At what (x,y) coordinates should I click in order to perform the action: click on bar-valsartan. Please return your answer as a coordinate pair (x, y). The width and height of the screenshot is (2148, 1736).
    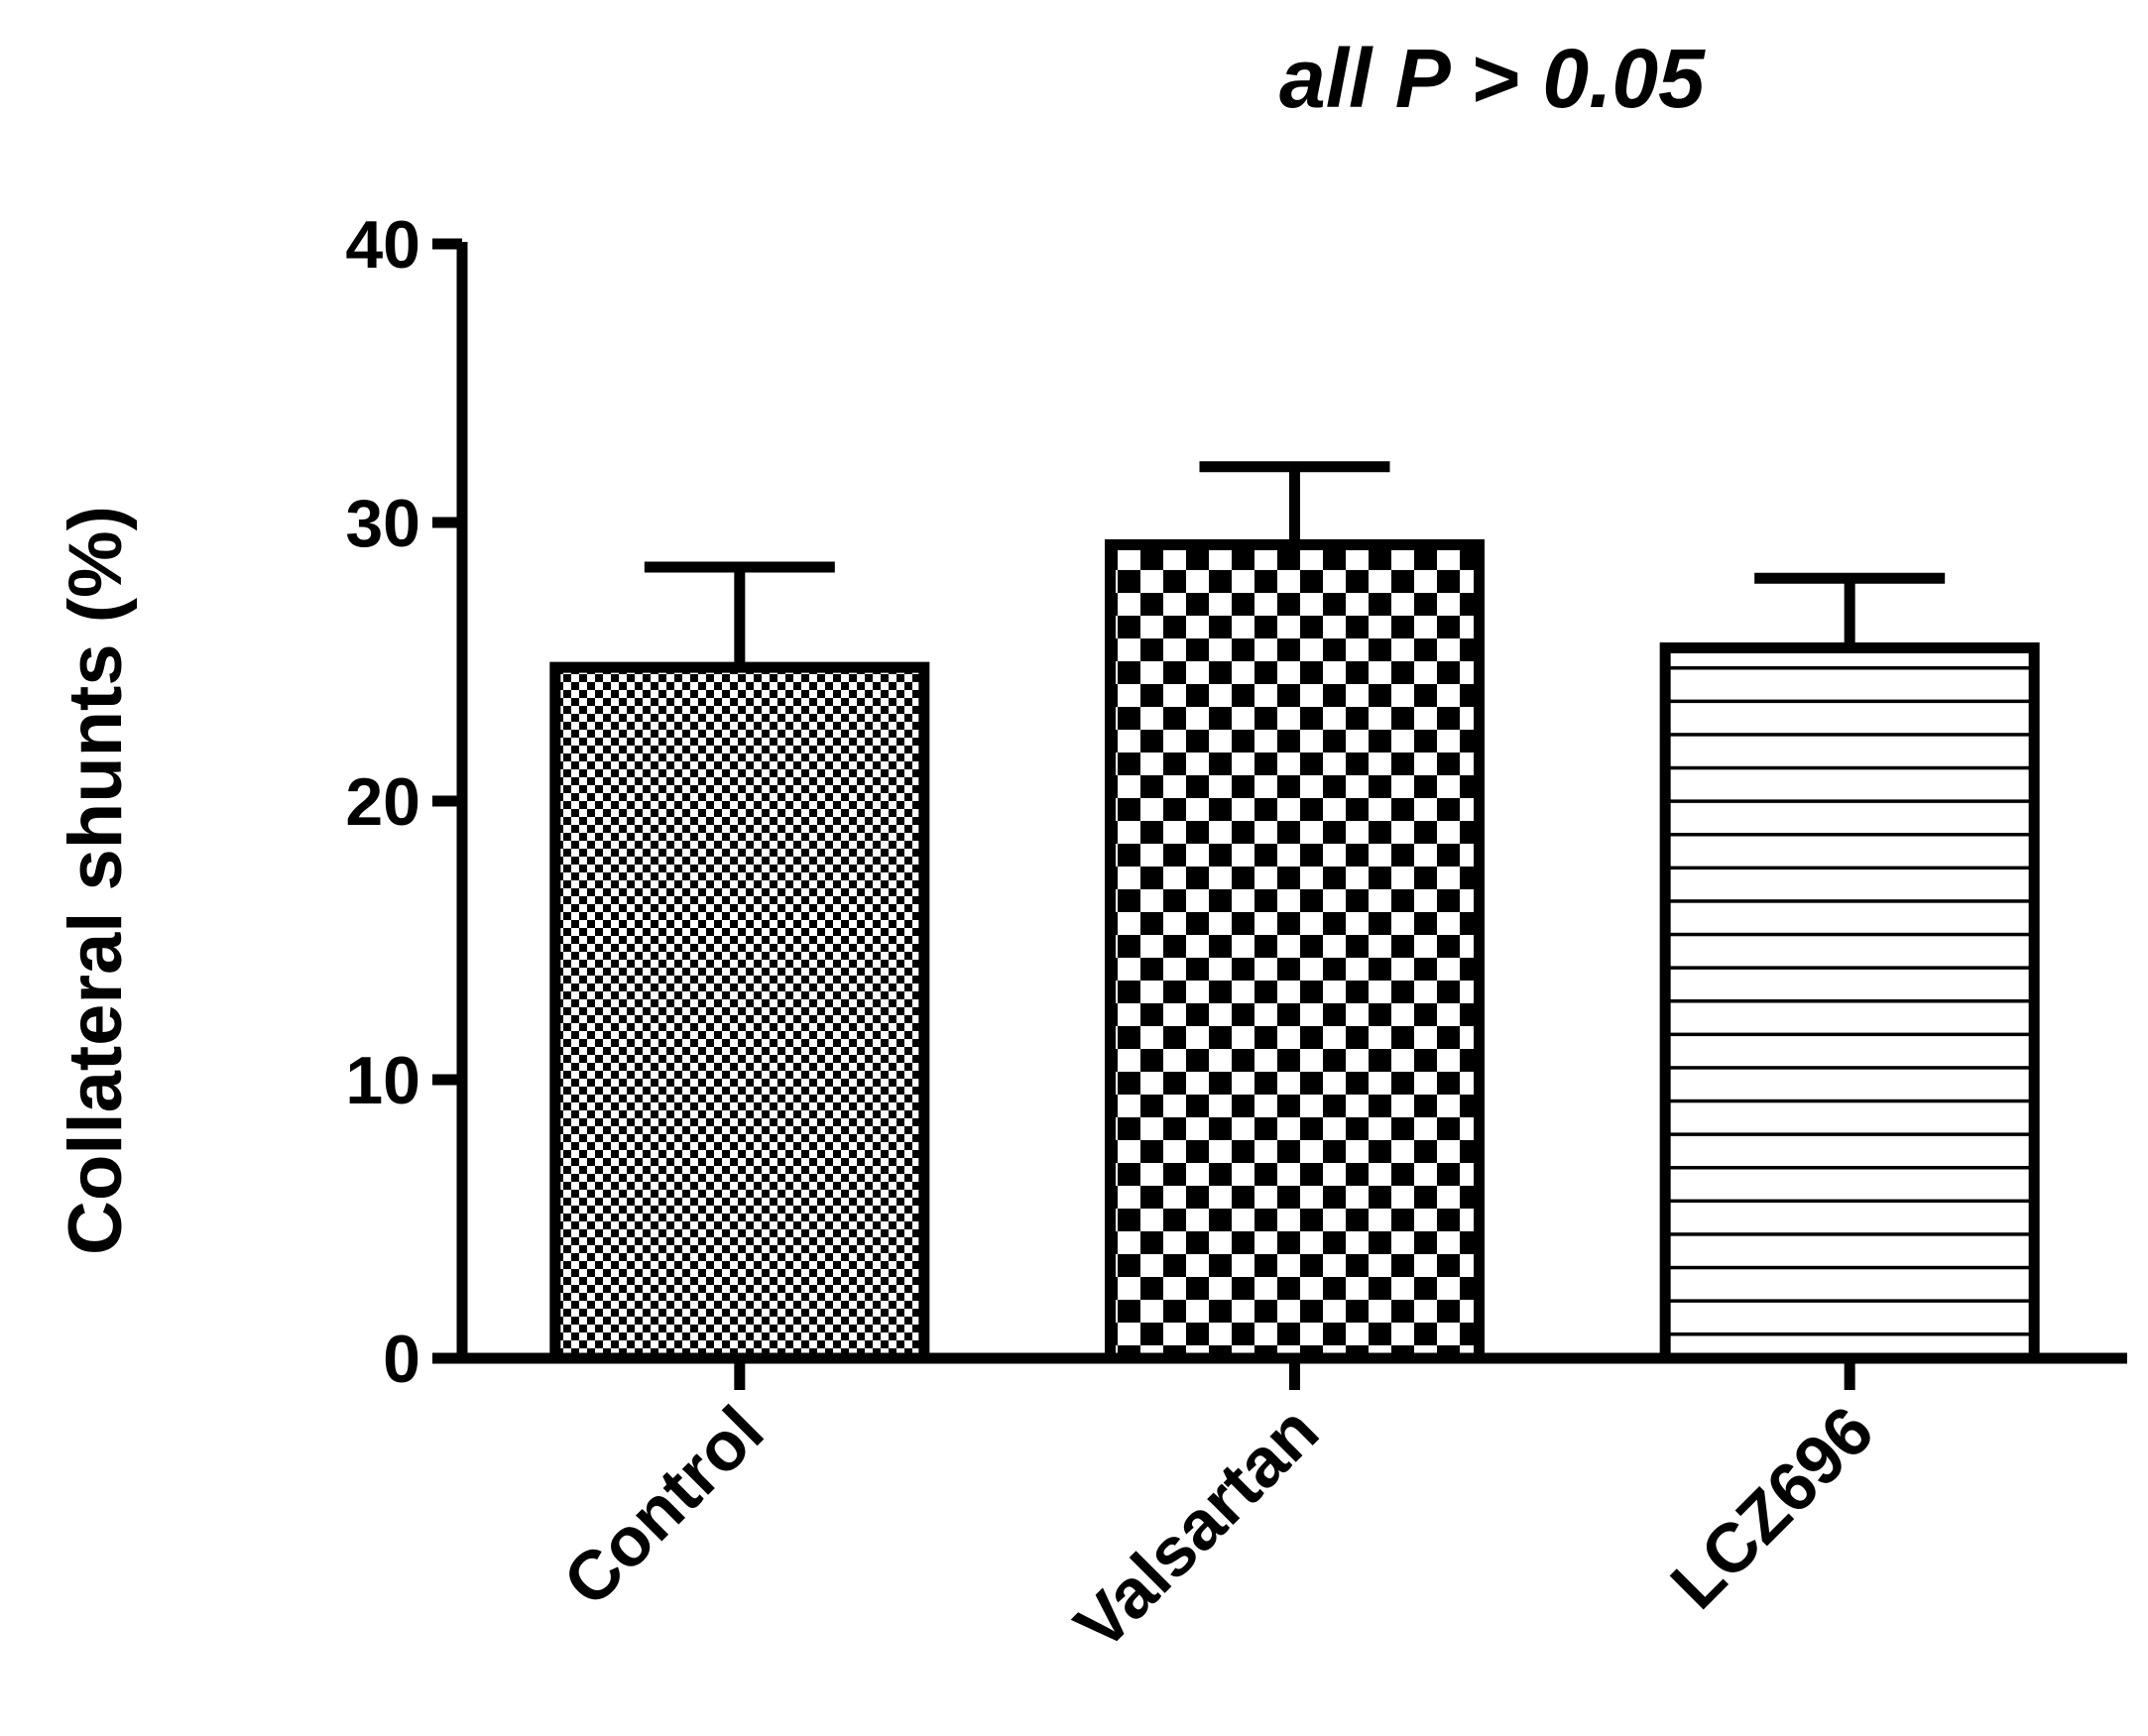
    Looking at the image, I should click on (1295, 951).